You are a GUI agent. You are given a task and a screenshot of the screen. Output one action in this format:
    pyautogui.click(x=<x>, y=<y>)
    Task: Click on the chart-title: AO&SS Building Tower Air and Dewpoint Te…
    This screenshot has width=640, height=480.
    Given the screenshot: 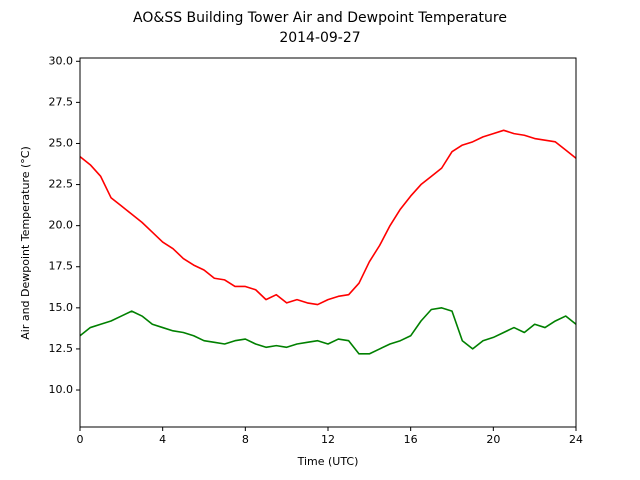 What is the action you would take?
    pyautogui.click(x=320, y=18)
    